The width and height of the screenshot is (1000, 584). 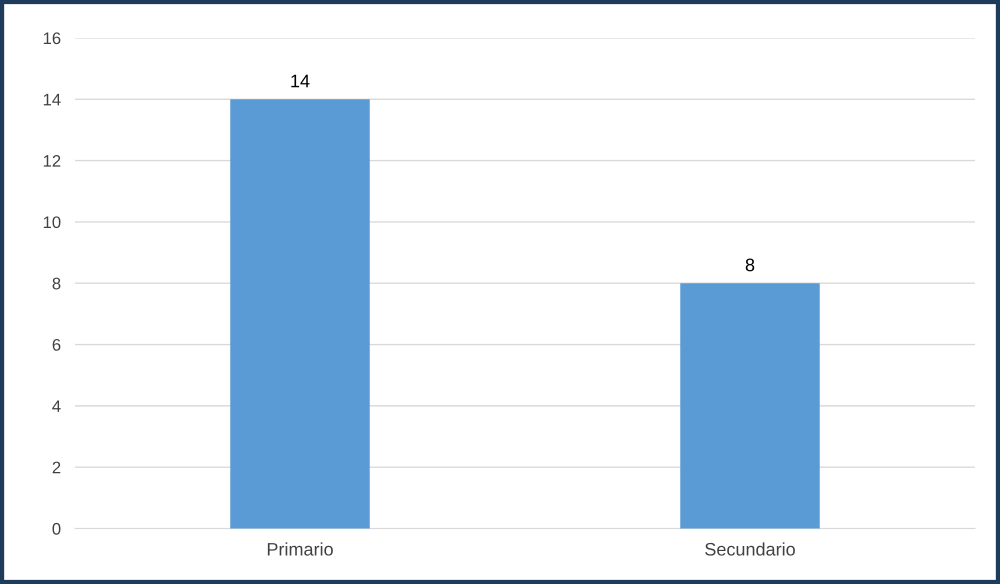 I want to click on y-tick-label: 12, so click(x=52, y=161).